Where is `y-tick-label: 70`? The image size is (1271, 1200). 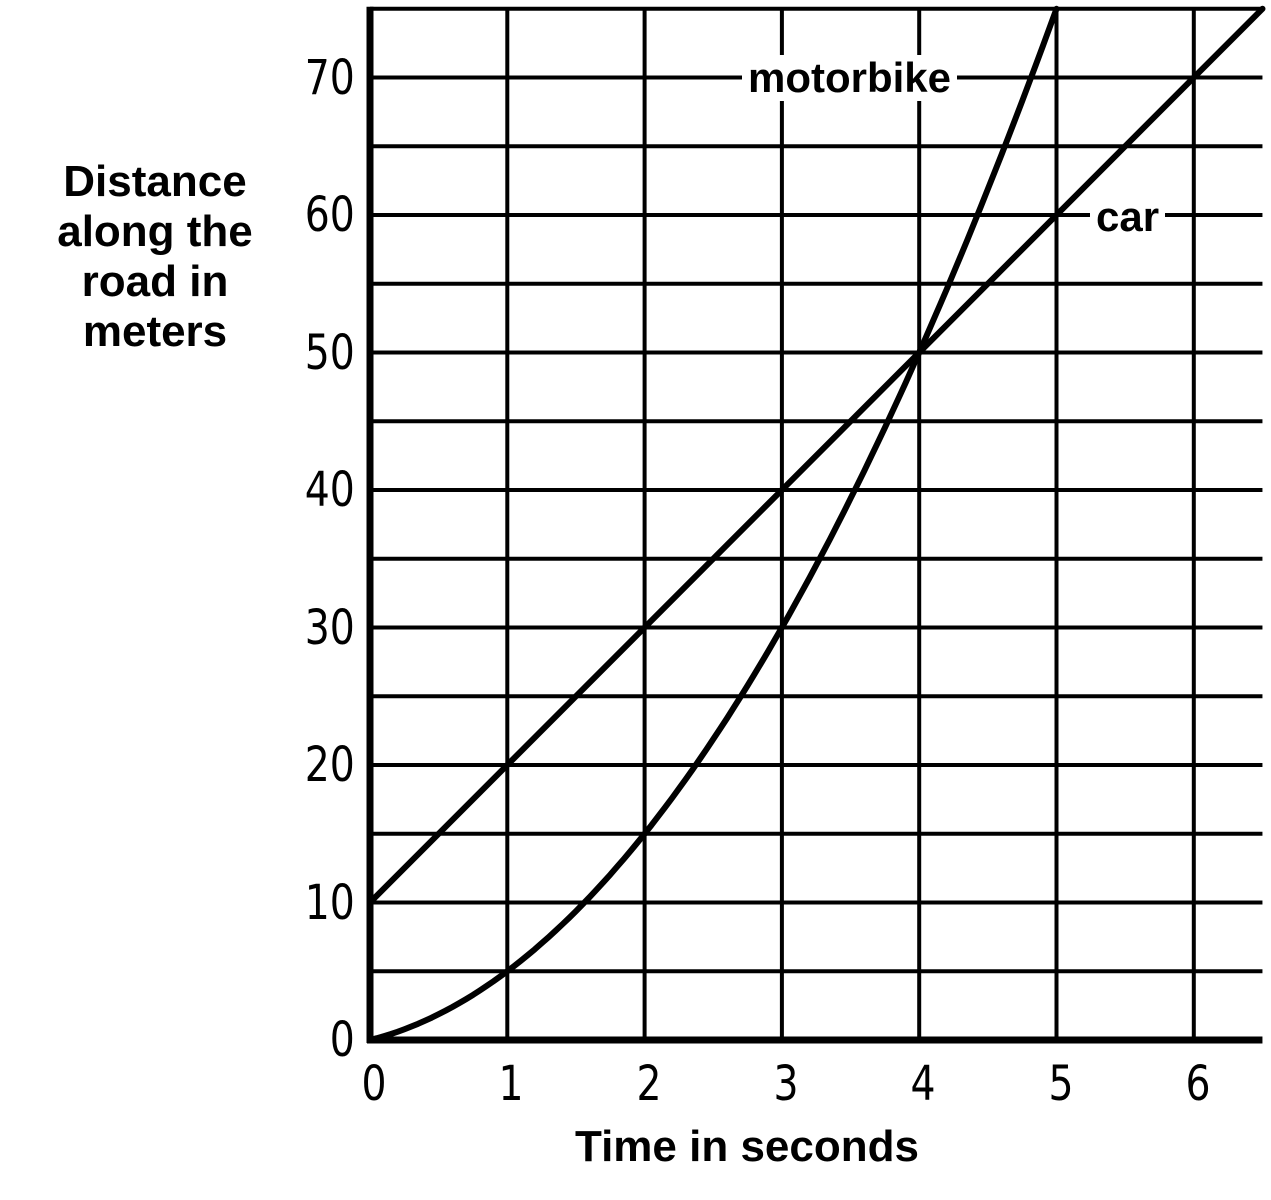
y-tick-label: 70 is located at coordinates (329, 77).